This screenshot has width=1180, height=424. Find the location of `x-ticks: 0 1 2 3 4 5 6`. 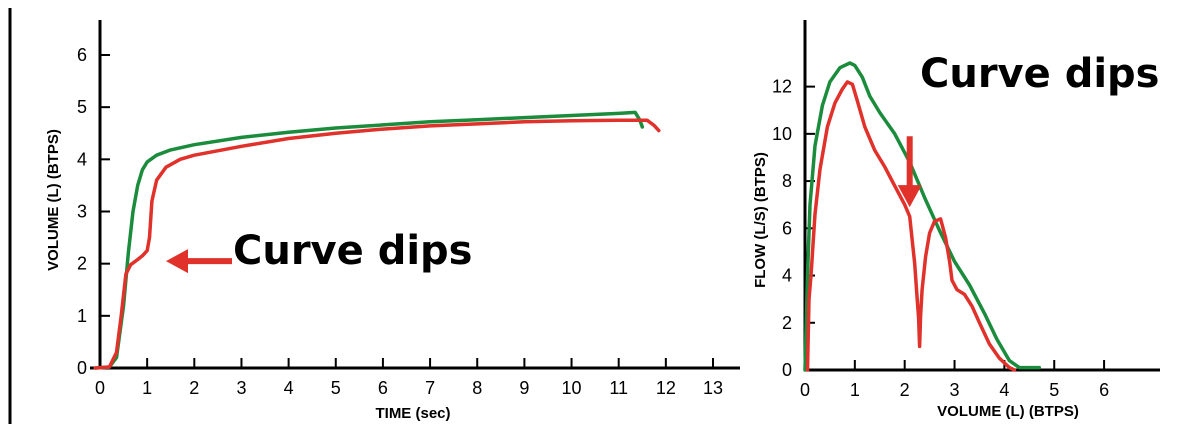

x-ticks: 0 1 2 3 4 5 6 is located at coordinates (954, 380).